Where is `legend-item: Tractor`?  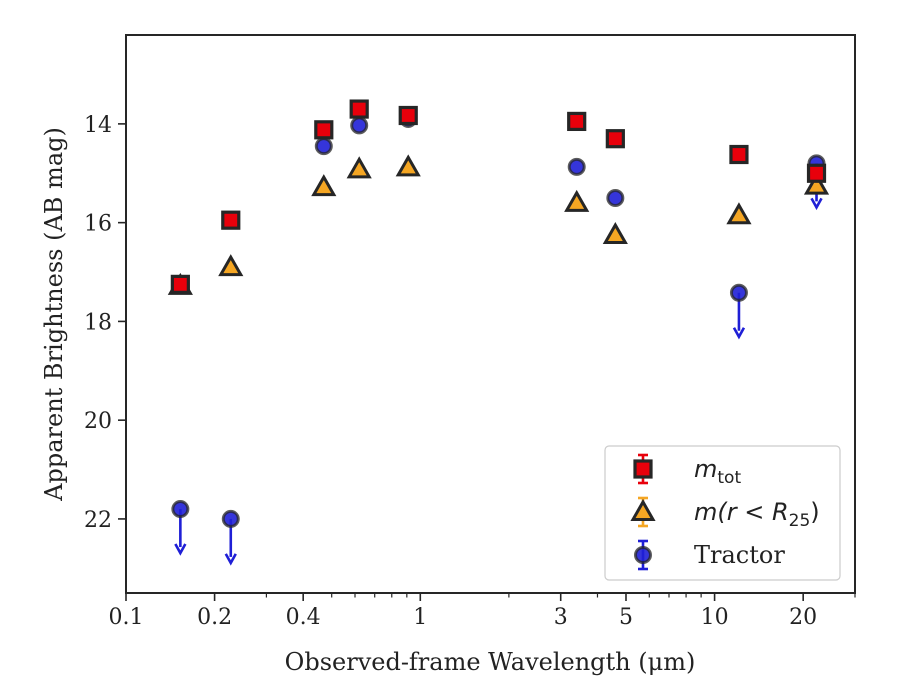 legend-item: Tractor is located at coordinates (709, 555).